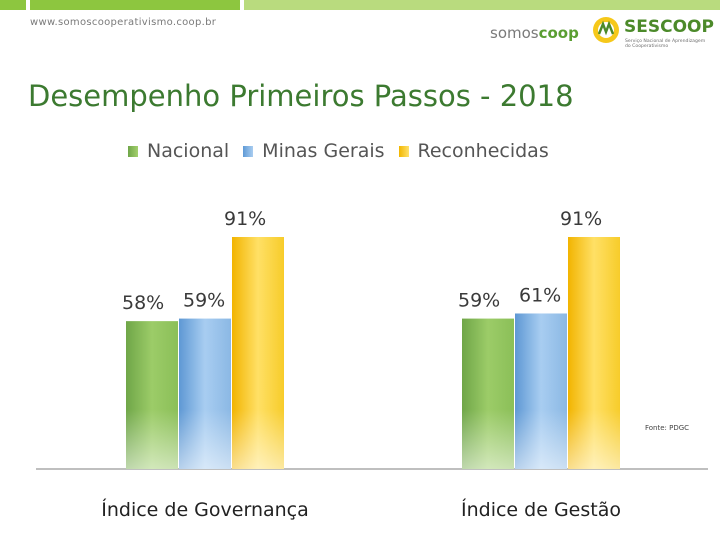  What do you see at coordinates (205, 509) in the screenshot?
I see `category-label-1: Índice de Governança` at bounding box center [205, 509].